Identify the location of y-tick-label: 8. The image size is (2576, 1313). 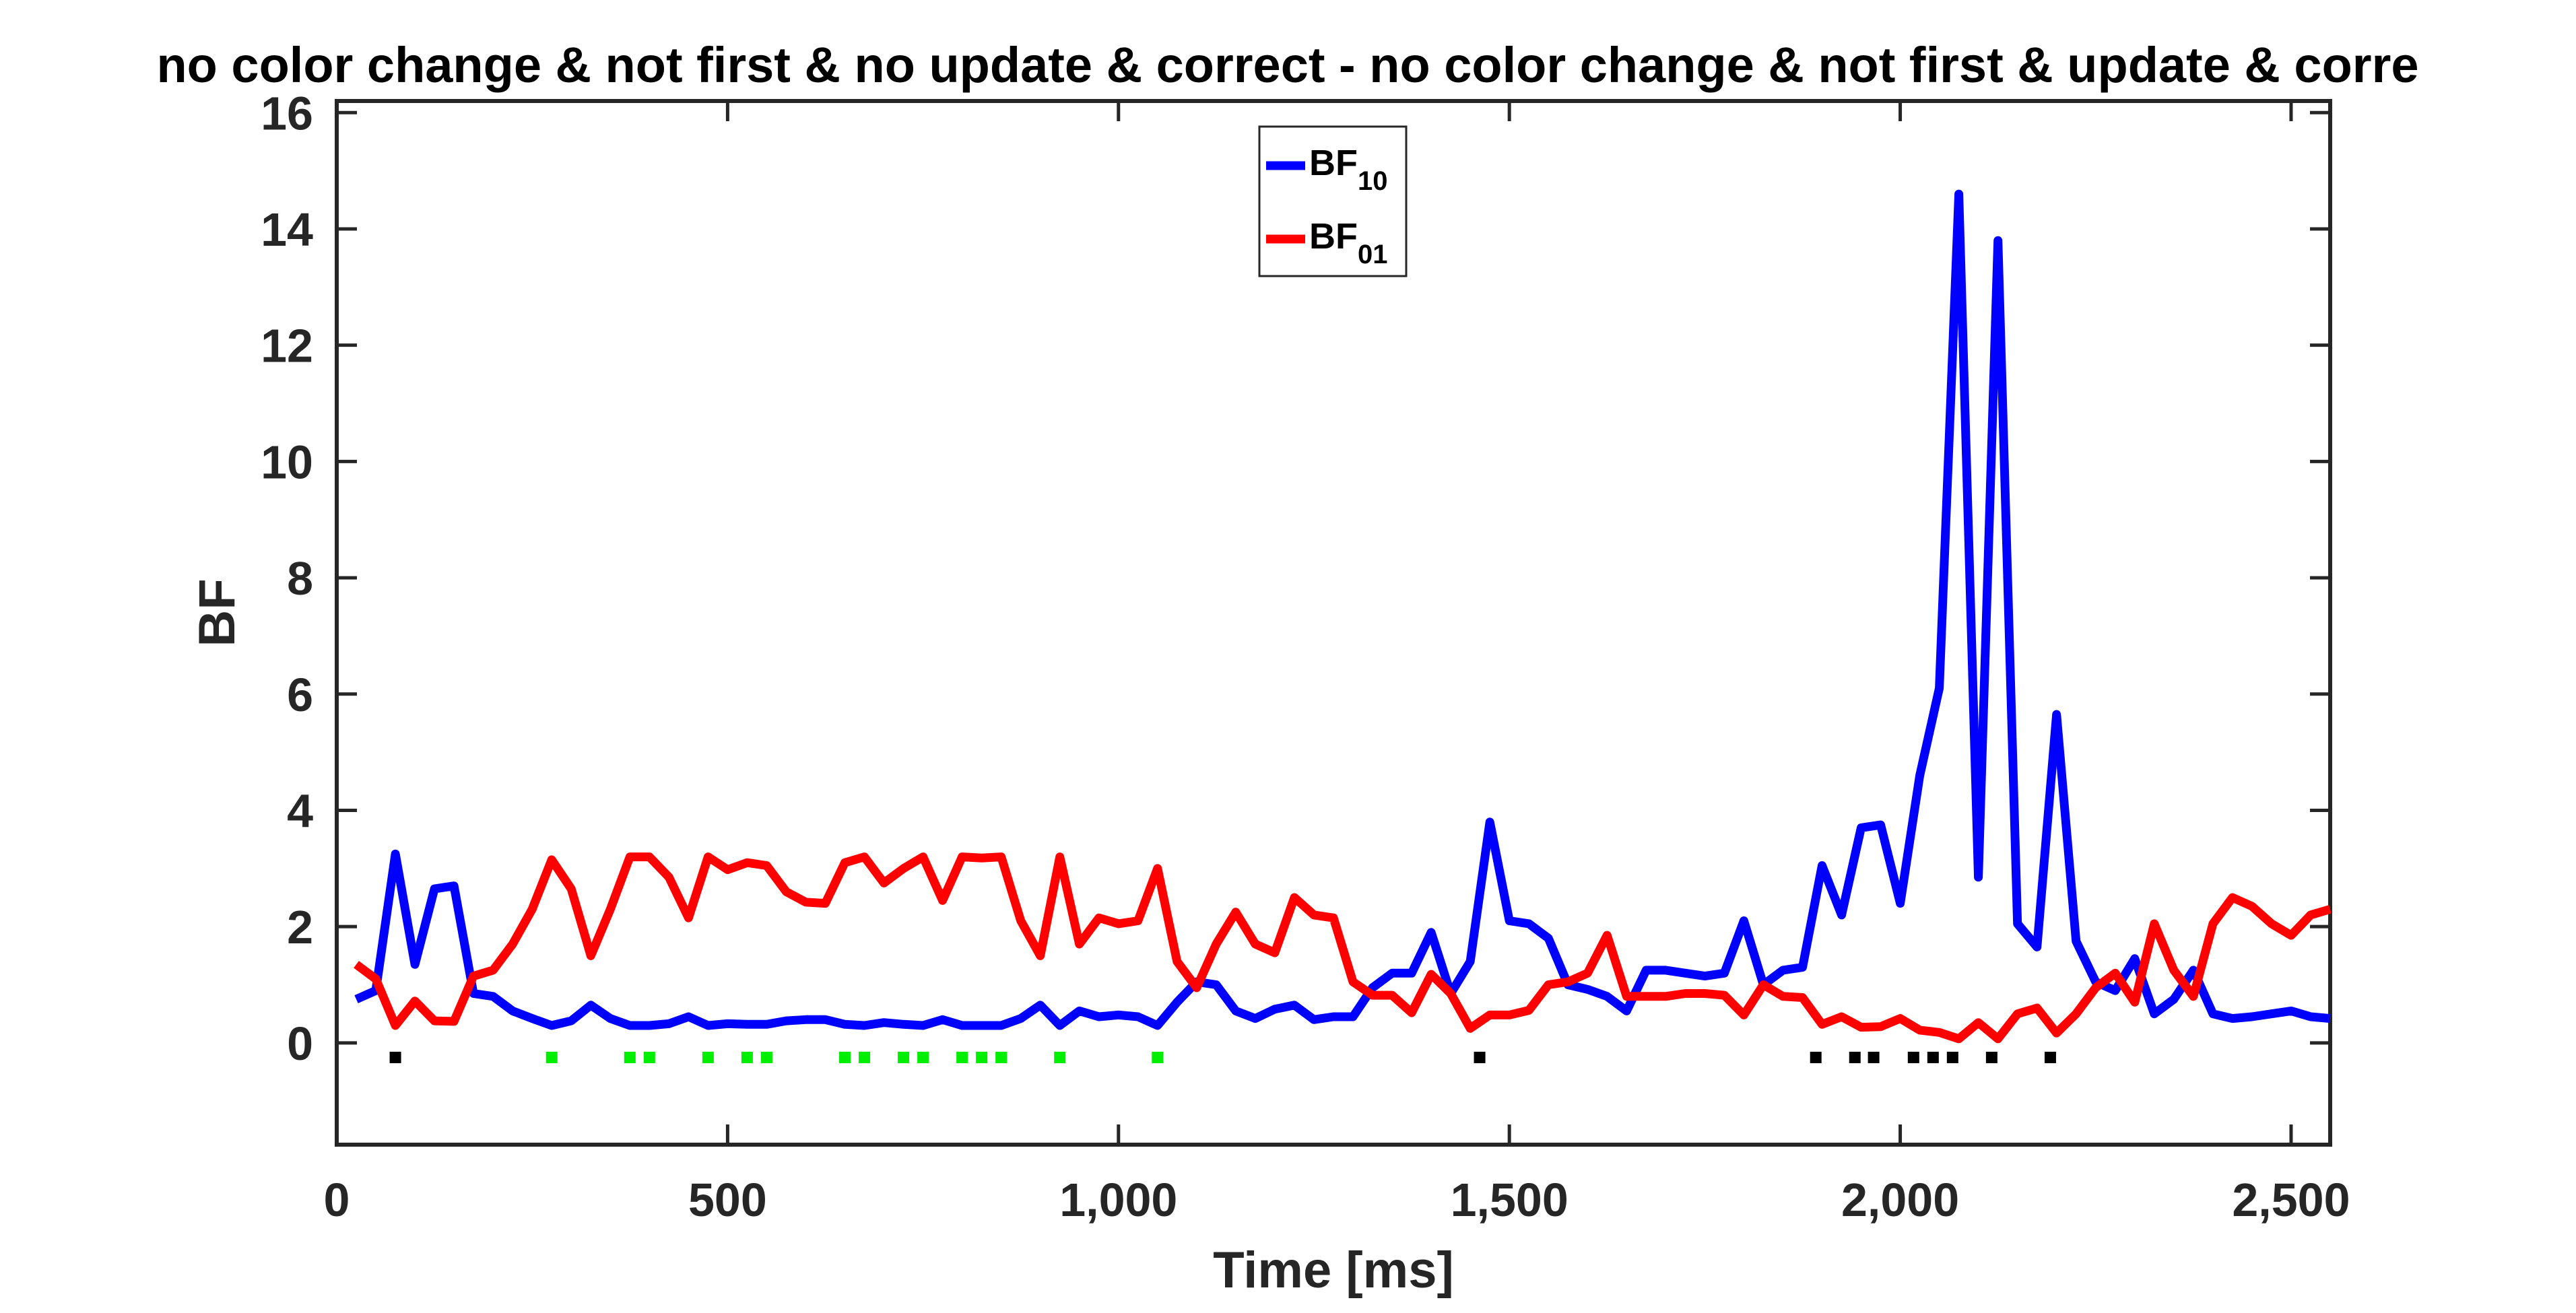
(300, 578).